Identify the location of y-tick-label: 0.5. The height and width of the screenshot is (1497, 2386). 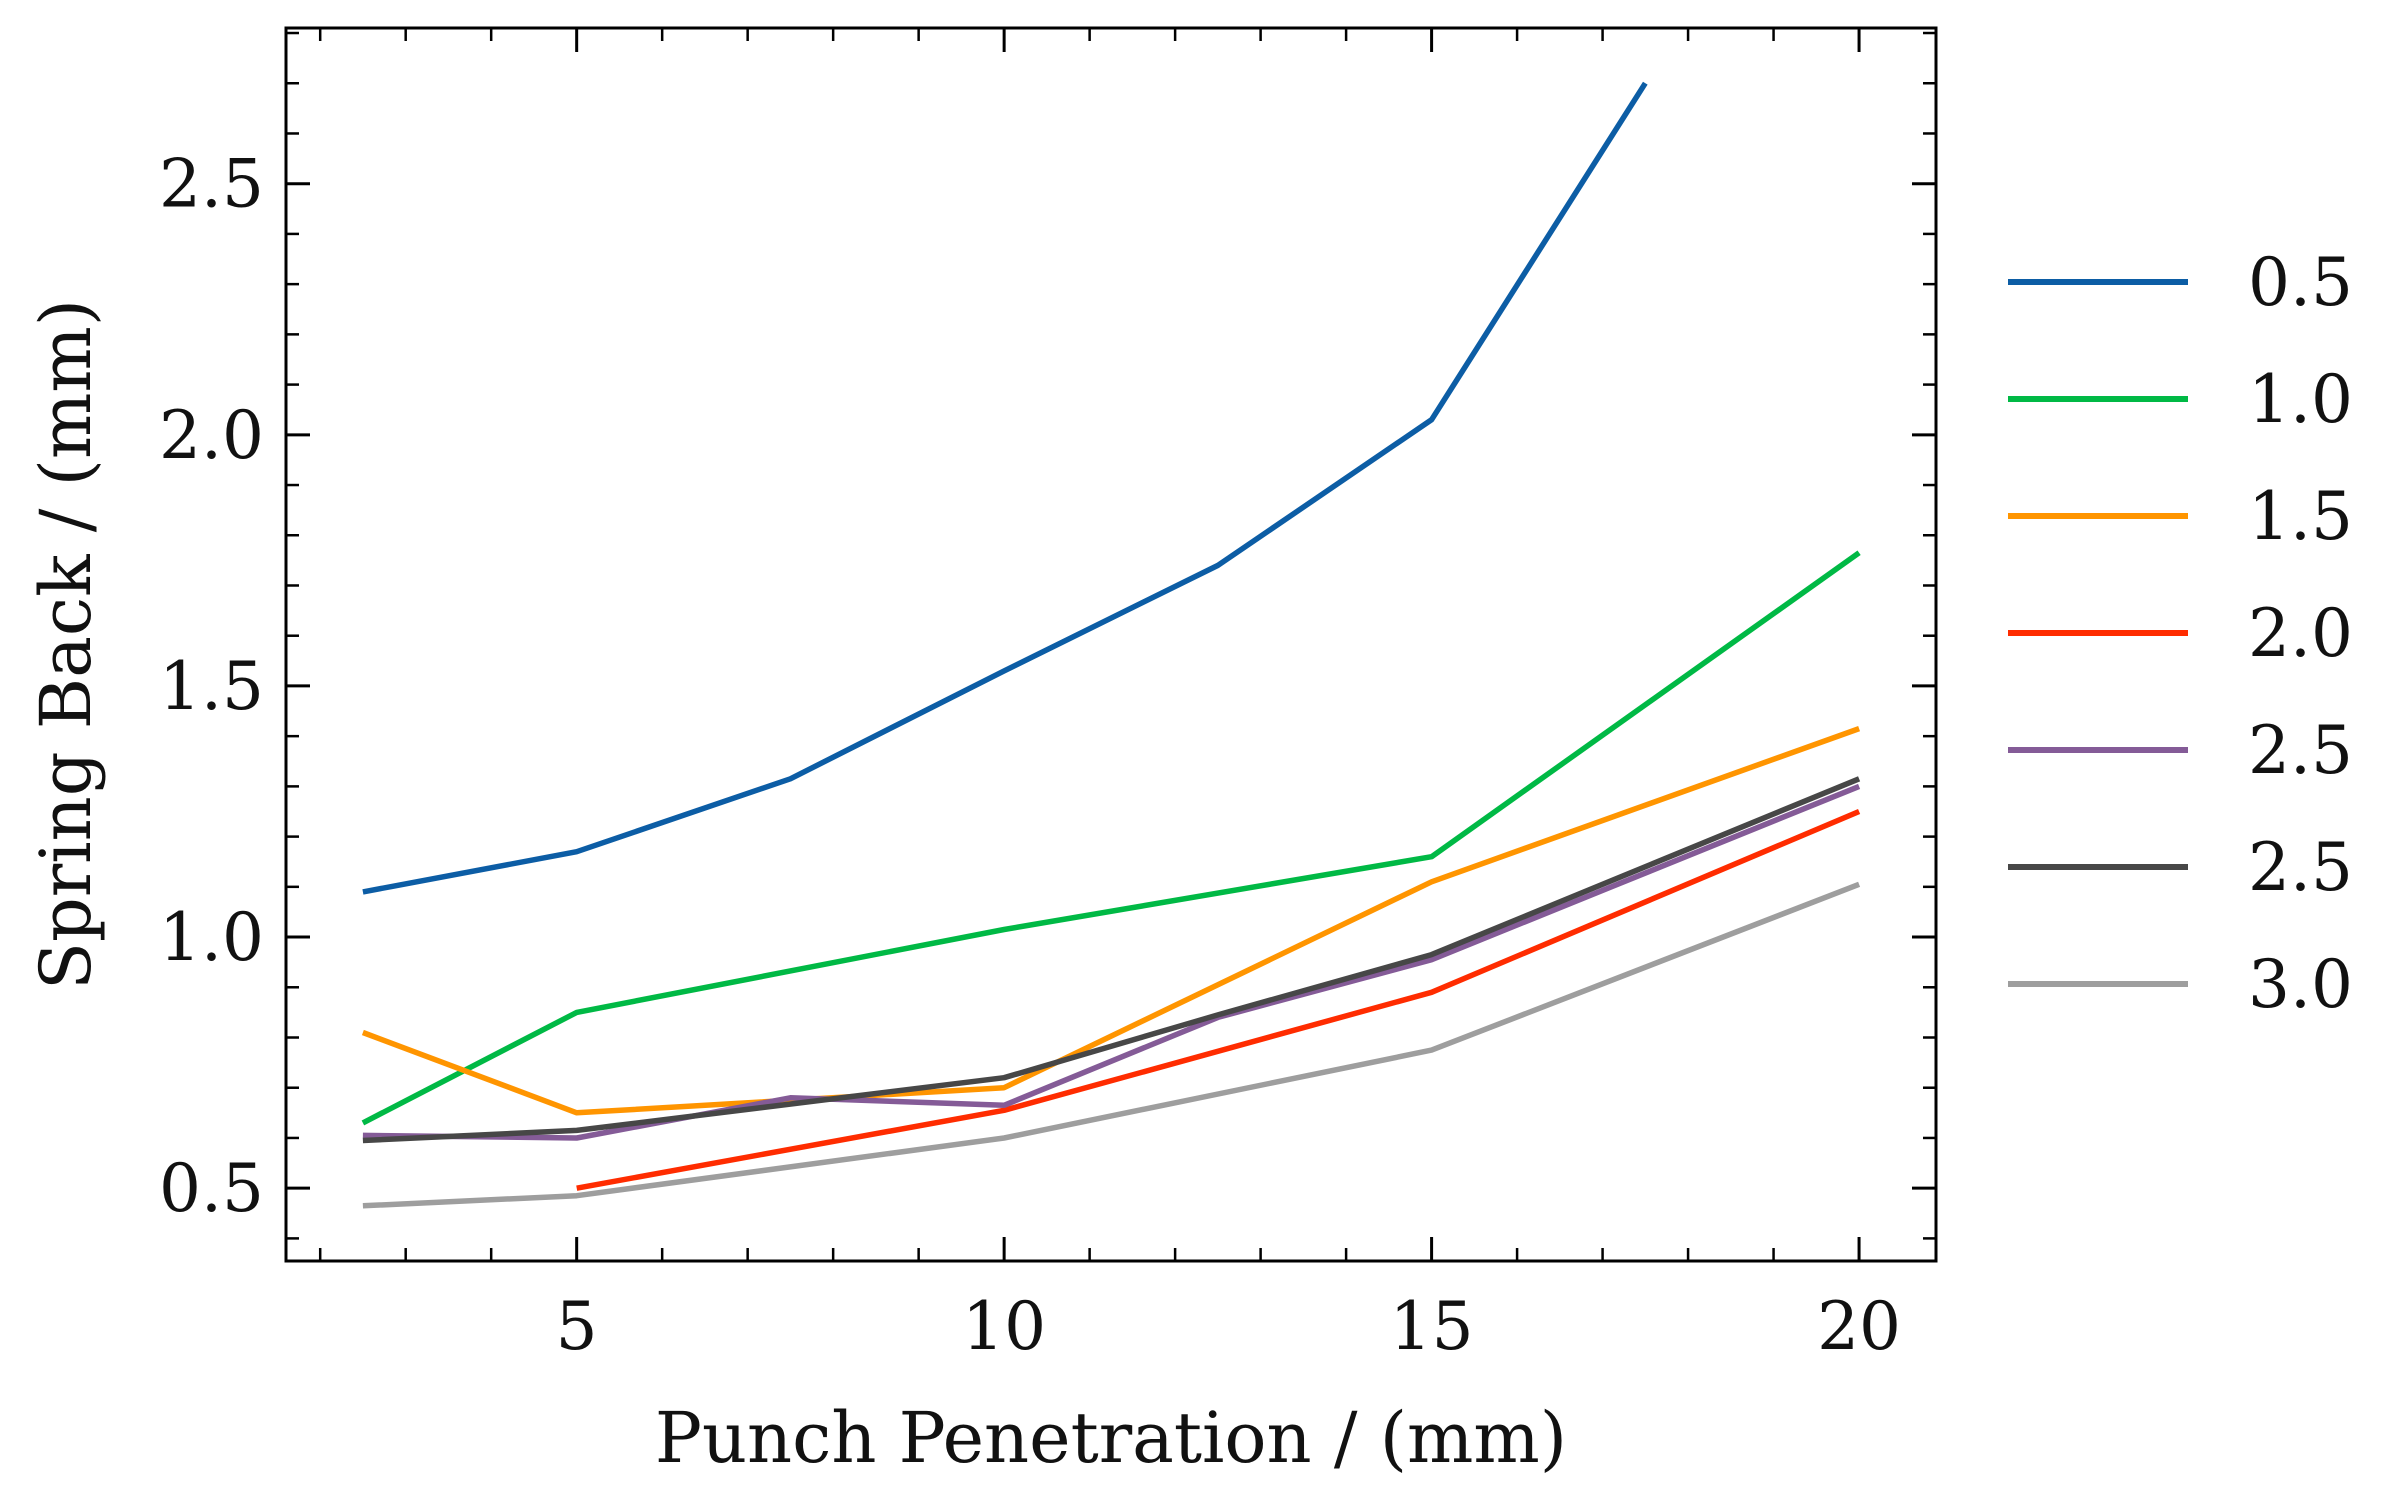
(211, 1188).